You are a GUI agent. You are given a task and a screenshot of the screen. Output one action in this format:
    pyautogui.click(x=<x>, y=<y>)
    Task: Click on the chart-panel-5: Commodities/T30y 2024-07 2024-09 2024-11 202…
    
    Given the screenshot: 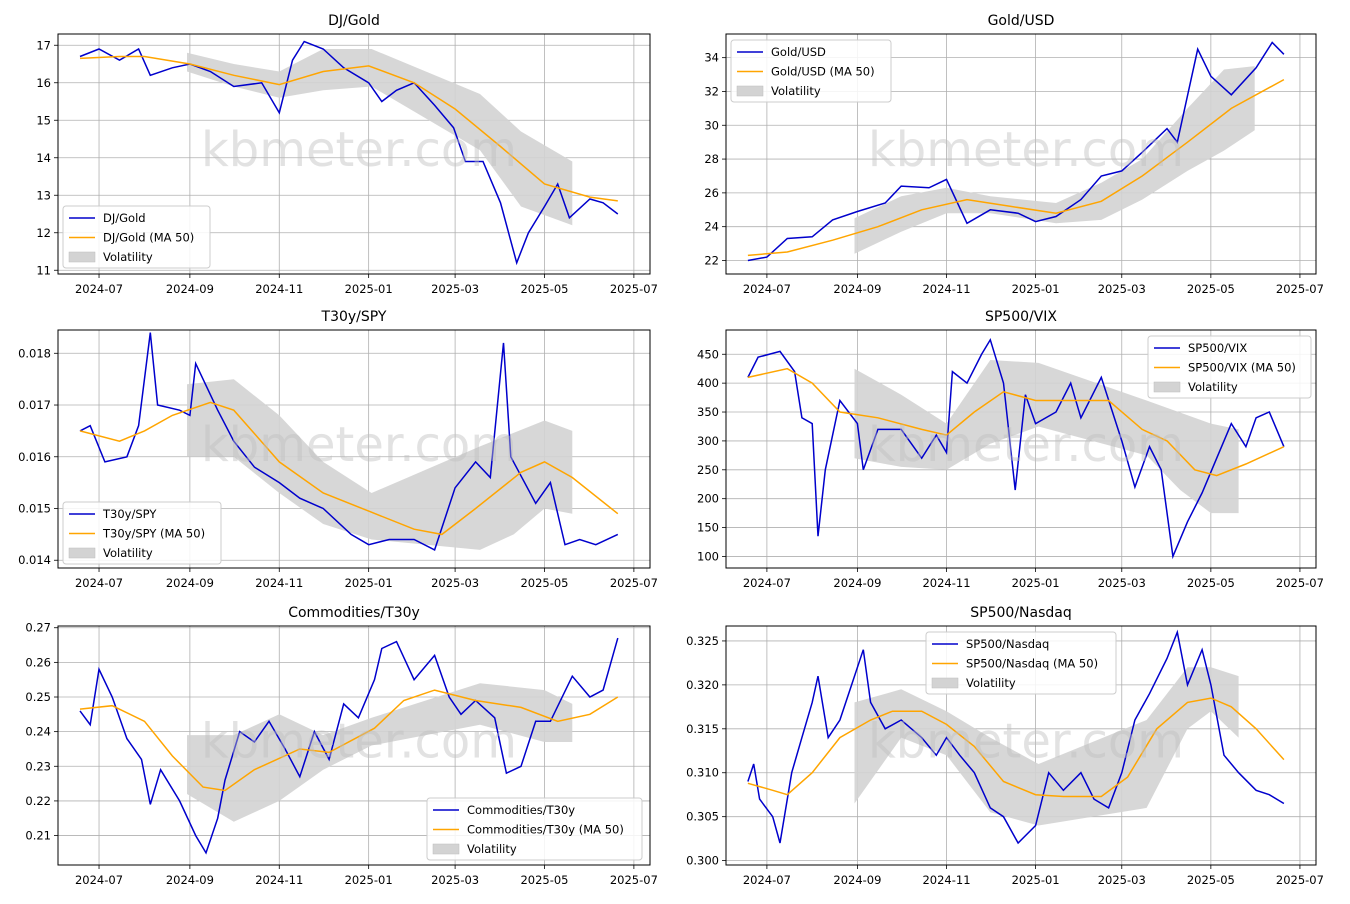 What is the action you would take?
    pyautogui.click(x=341, y=746)
    